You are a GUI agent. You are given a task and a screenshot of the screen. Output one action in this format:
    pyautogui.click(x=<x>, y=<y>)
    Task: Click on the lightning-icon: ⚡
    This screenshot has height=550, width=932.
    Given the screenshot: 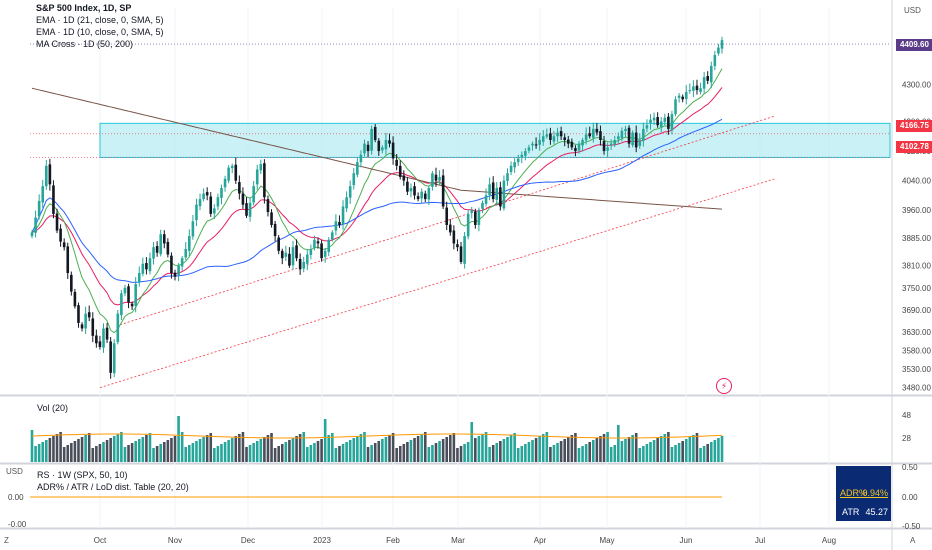 What is the action you would take?
    pyautogui.click(x=724, y=386)
    